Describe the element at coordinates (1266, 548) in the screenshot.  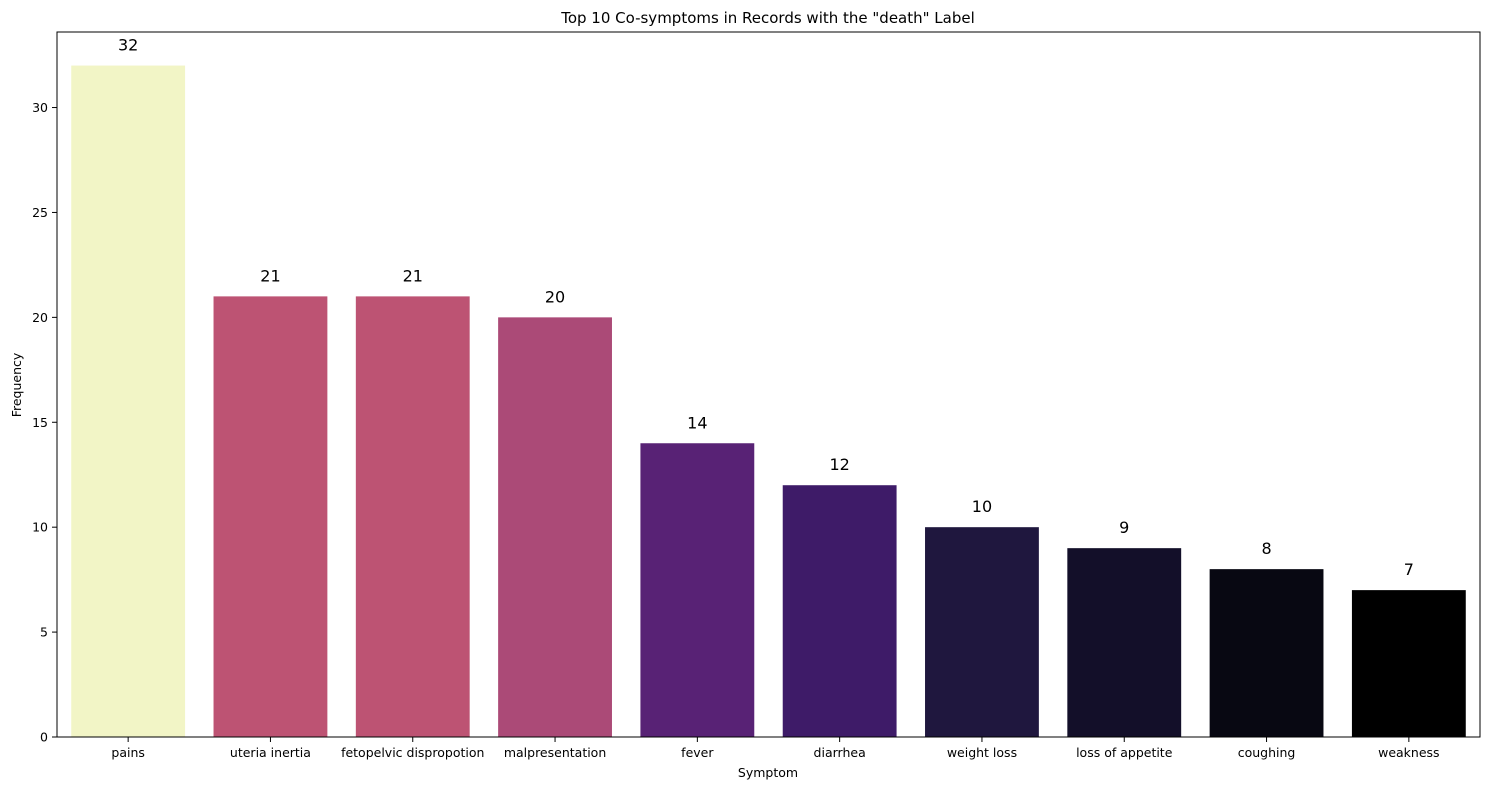
I see `value-label-8: 8` at that location.